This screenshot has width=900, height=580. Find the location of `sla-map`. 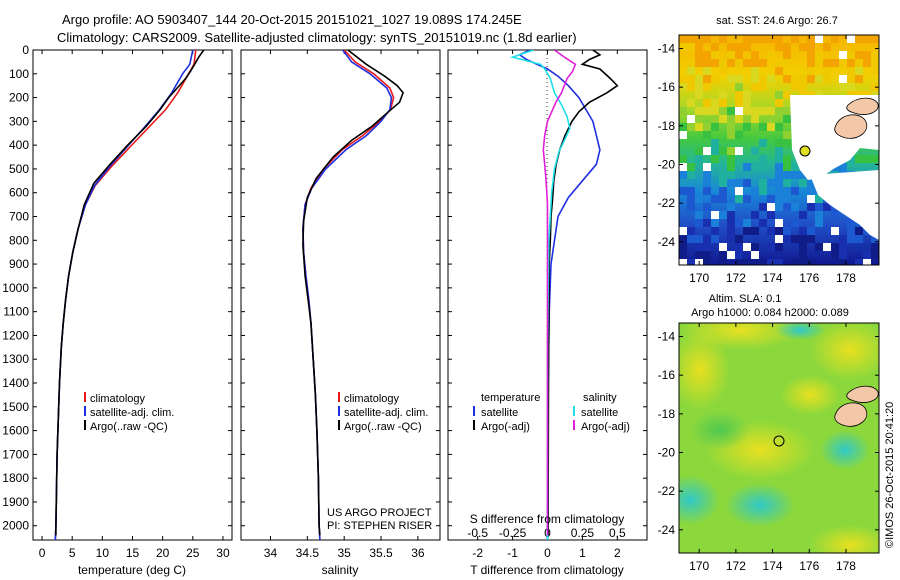

sla-map is located at coordinates (779, 438).